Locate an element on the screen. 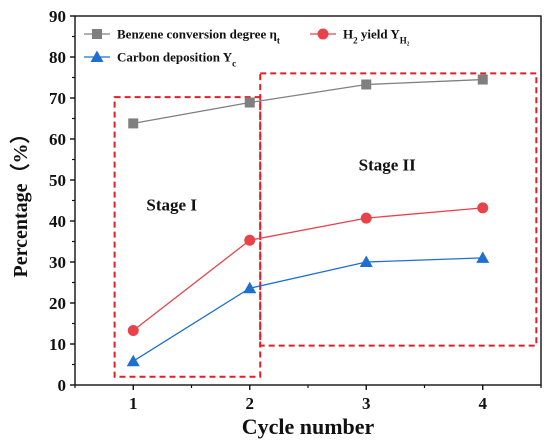 The height and width of the screenshot is (445, 550). y-tick-label: 50 is located at coordinates (57, 180).